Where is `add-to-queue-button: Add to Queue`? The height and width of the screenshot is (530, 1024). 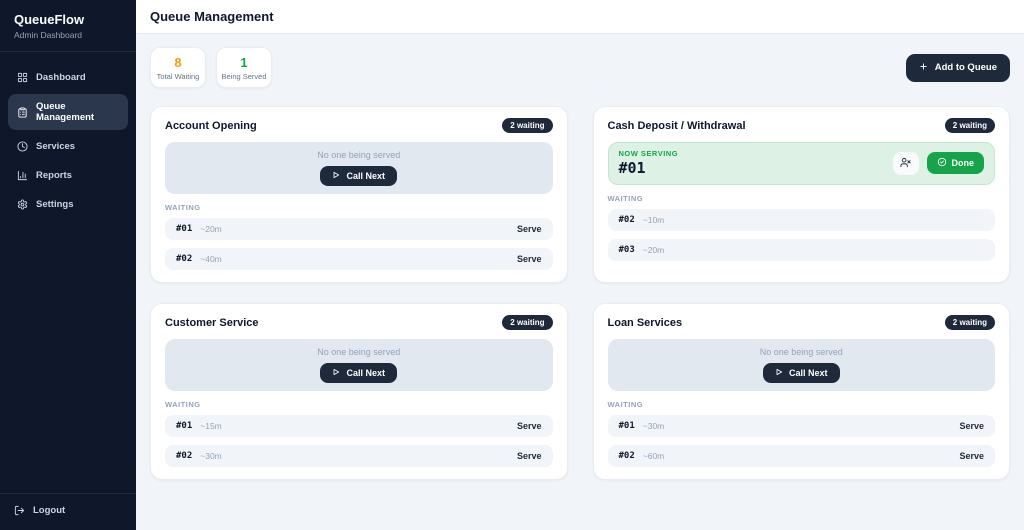 add-to-queue-button: Add to Queue is located at coordinates (957, 67).